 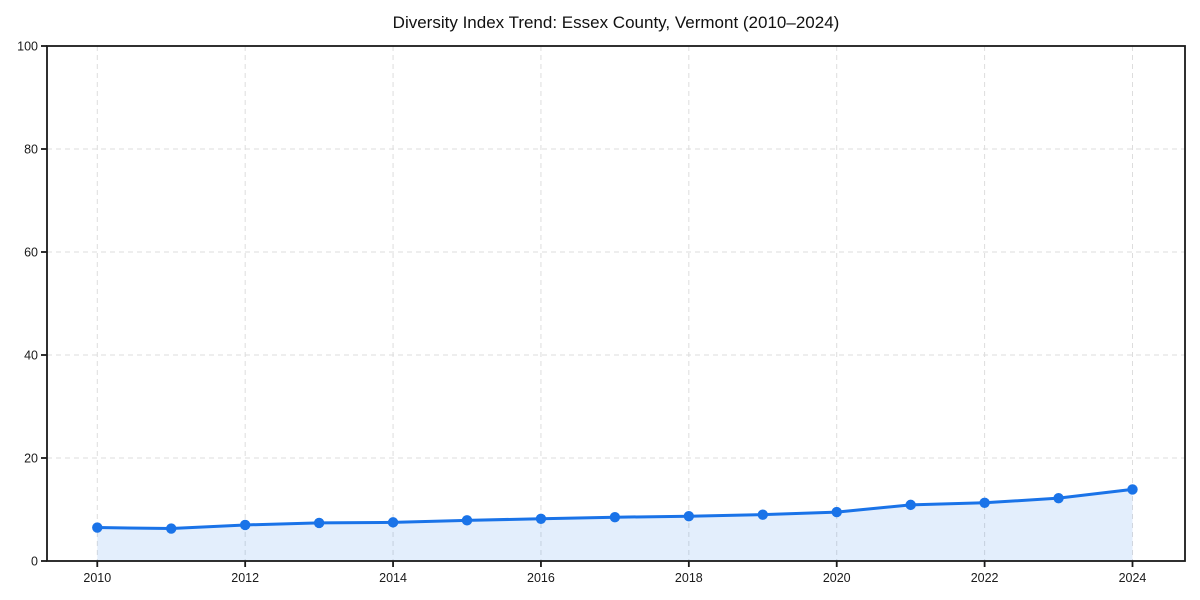 What do you see at coordinates (689, 516) in the screenshot?
I see `data-point-2018` at bounding box center [689, 516].